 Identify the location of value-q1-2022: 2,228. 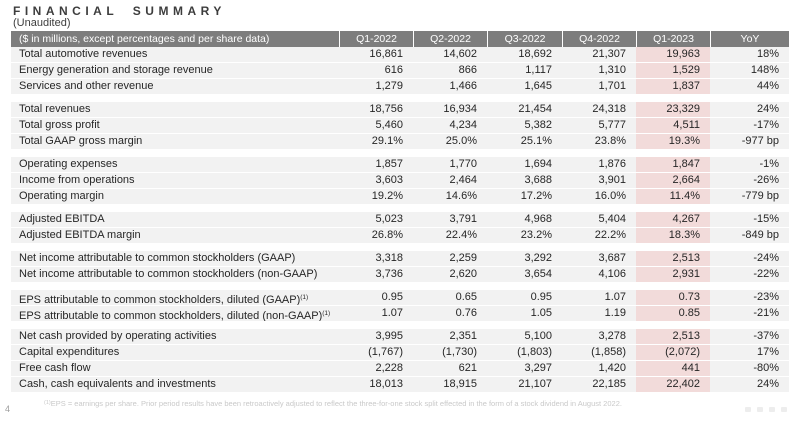
(376, 369).